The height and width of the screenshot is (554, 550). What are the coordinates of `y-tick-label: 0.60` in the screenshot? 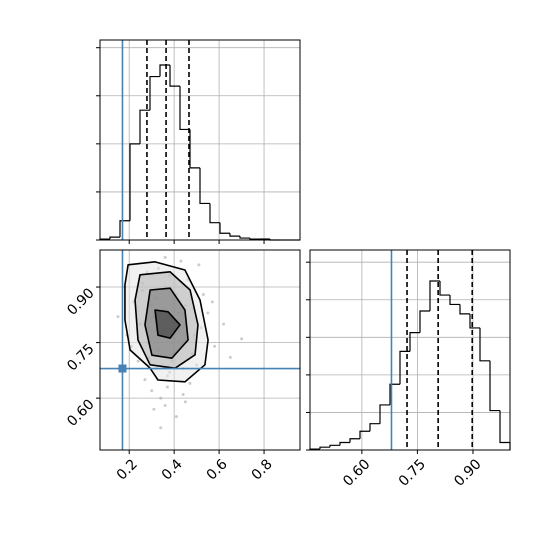 It's located at (80, 412).